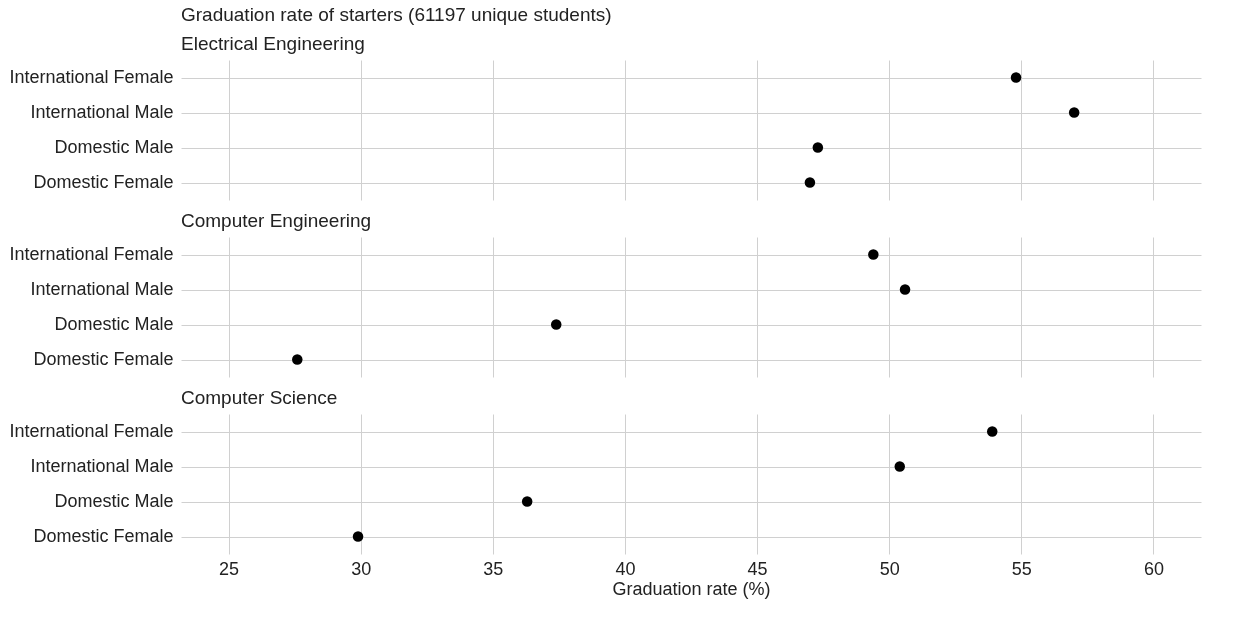 The image size is (1239, 639). What do you see at coordinates (396, 14) in the screenshot?
I see `chart-title: Graduation rate of starters (61197 unique students)` at bounding box center [396, 14].